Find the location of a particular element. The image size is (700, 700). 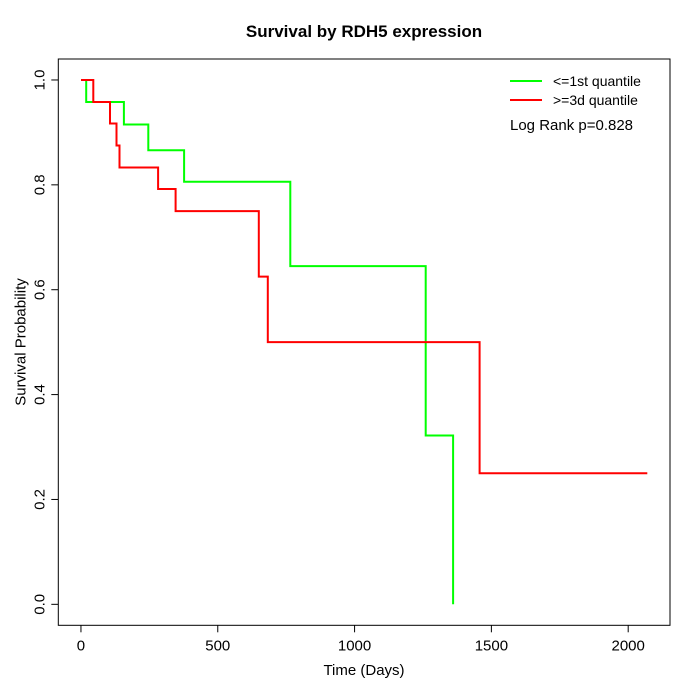

x-tick-label: 2000 is located at coordinates (628, 645).